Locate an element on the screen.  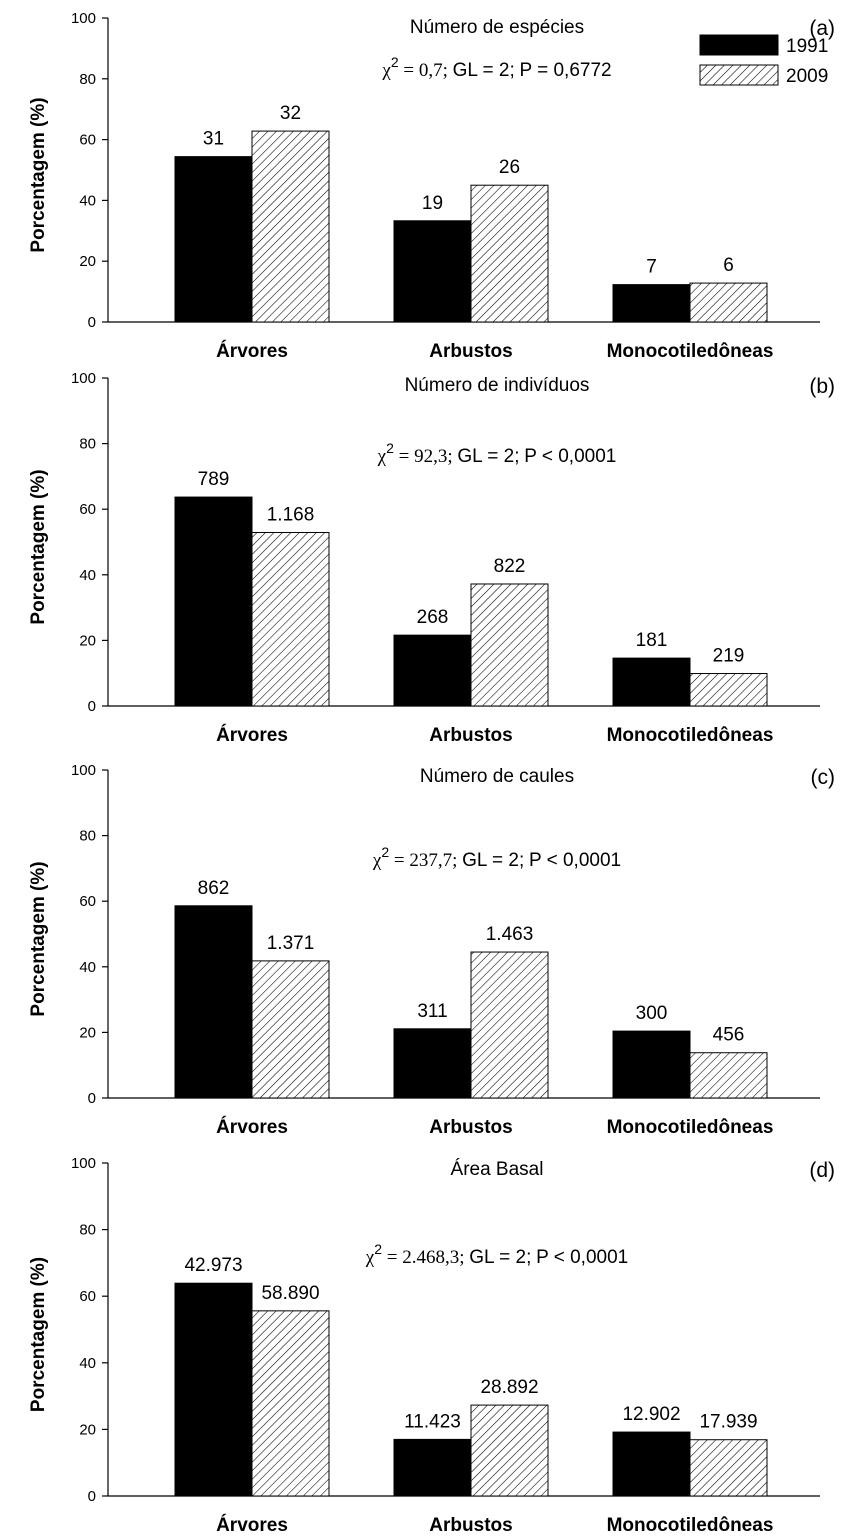
data-label: 32 is located at coordinates (290, 113).